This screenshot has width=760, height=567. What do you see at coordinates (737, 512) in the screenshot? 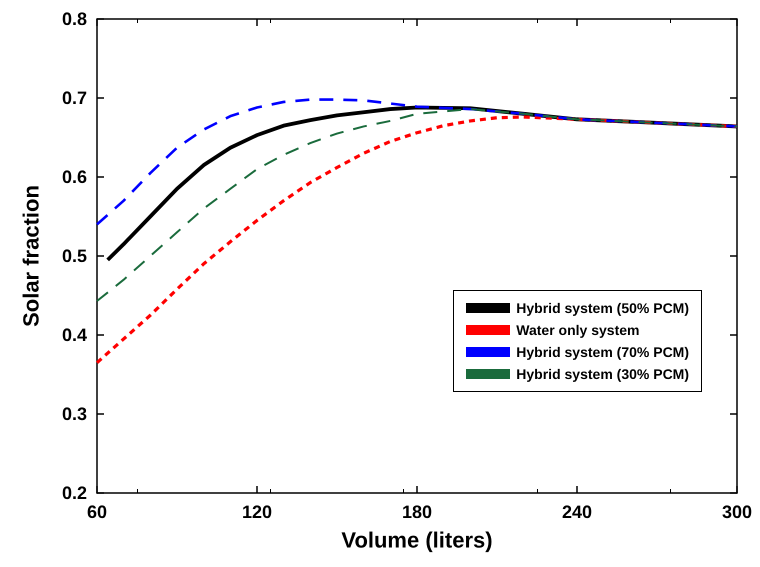
I see `x-tick-label: 300` at bounding box center [737, 512].